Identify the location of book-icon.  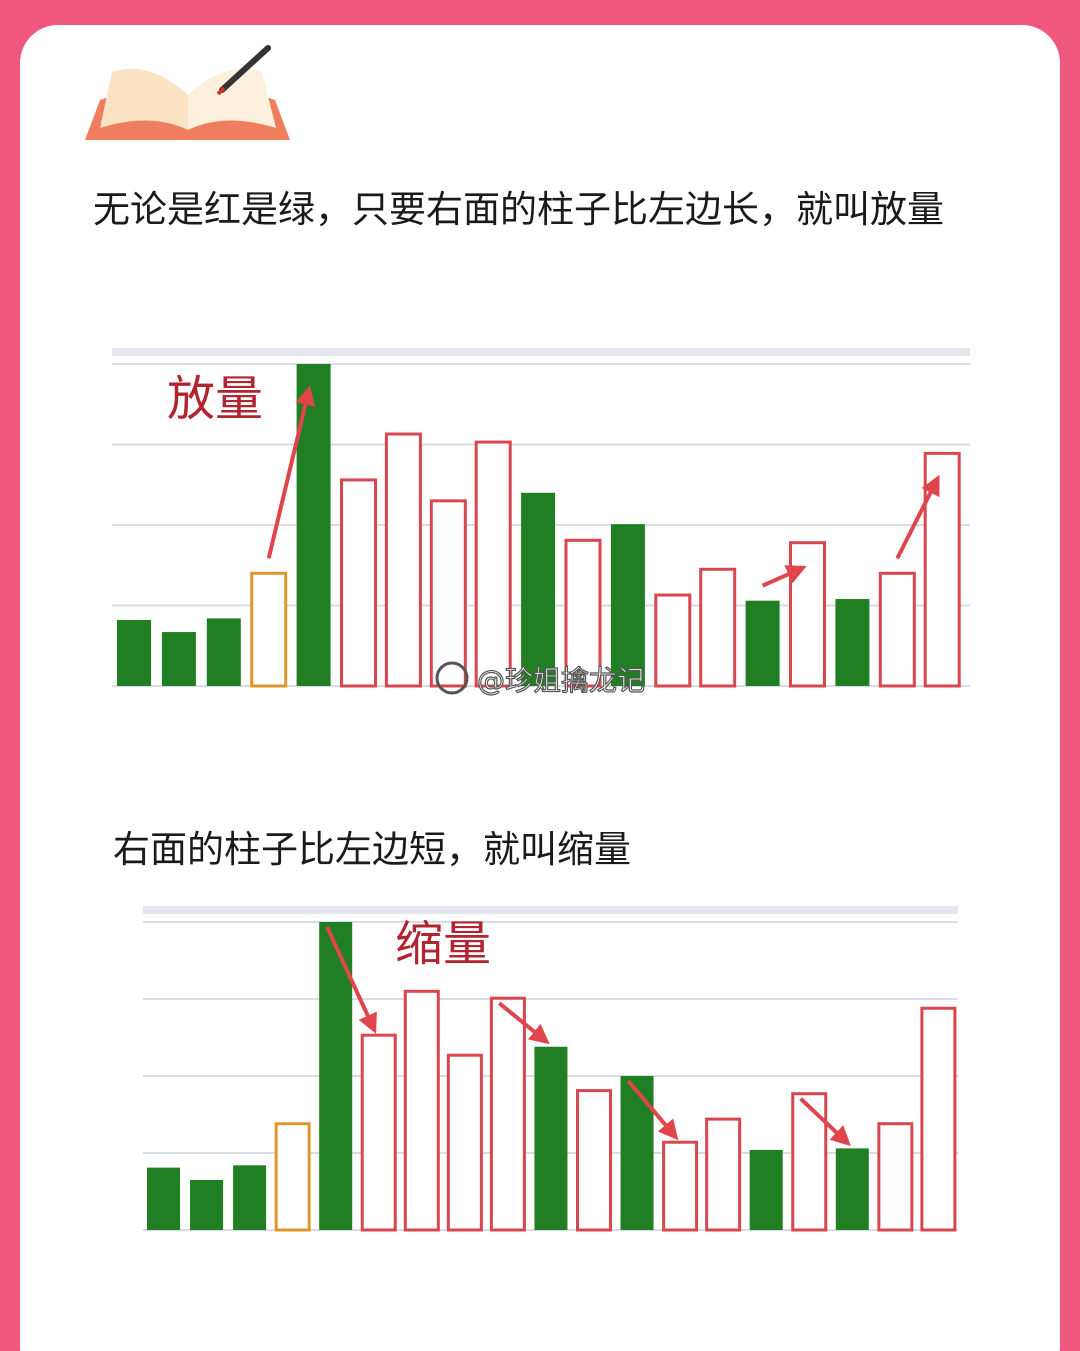
(187, 92).